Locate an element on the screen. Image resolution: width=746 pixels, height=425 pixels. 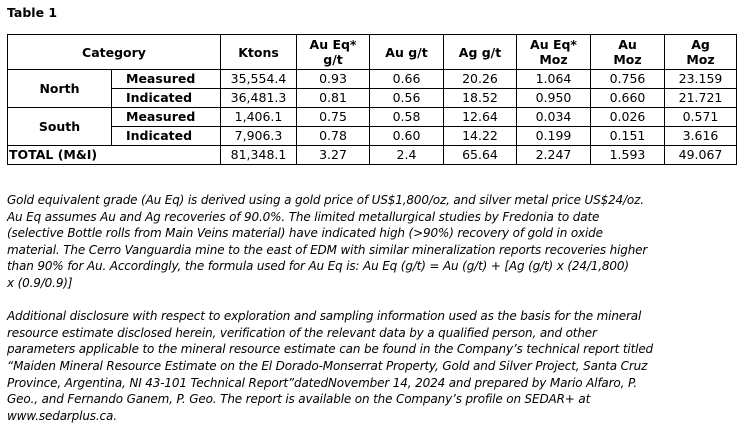
table-cell: 1.593 is located at coordinates (627, 155).